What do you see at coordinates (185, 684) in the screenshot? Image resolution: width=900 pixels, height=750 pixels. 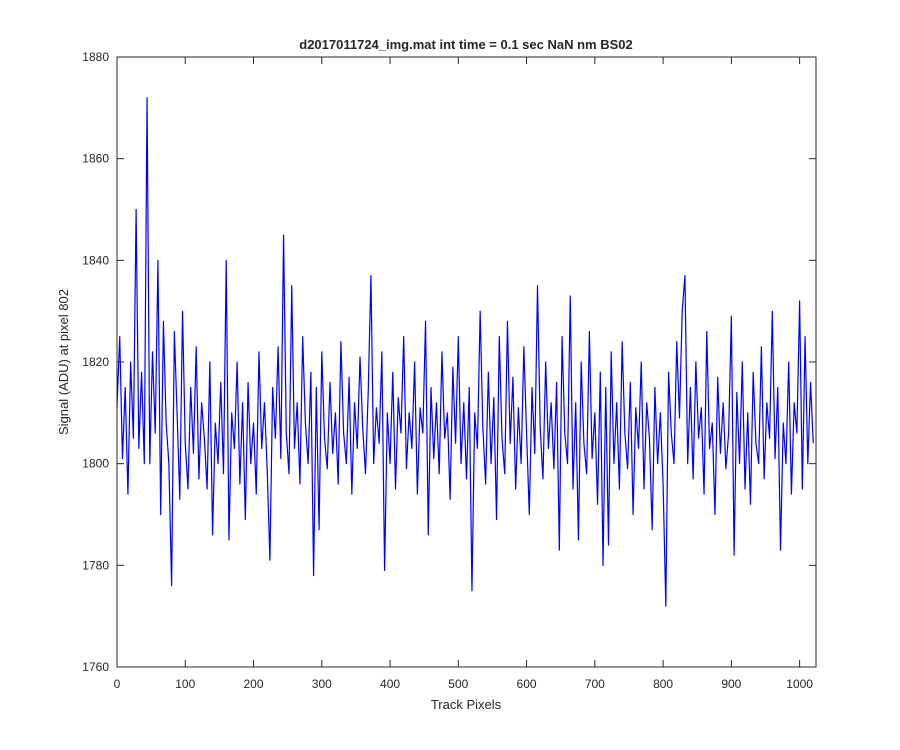 I see `x-tick-label: 100` at bounding box center [185, 684].